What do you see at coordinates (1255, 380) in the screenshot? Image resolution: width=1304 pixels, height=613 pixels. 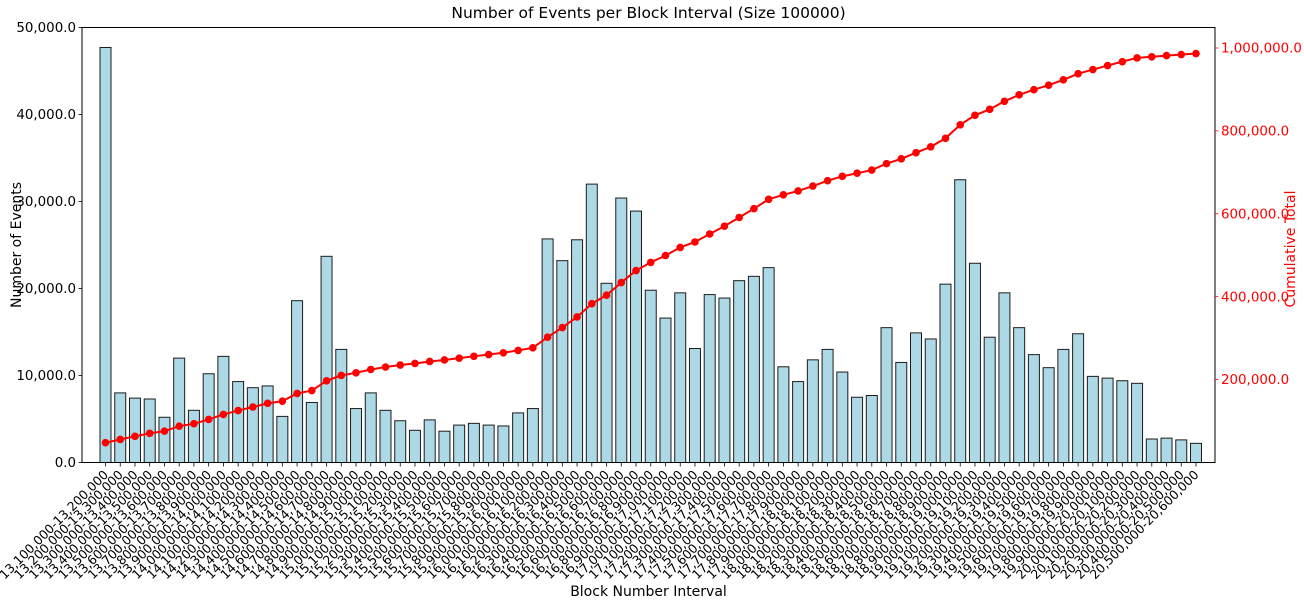 I see `y-tick-label-right: 200,000.0` at bounding box center [1255, 380].